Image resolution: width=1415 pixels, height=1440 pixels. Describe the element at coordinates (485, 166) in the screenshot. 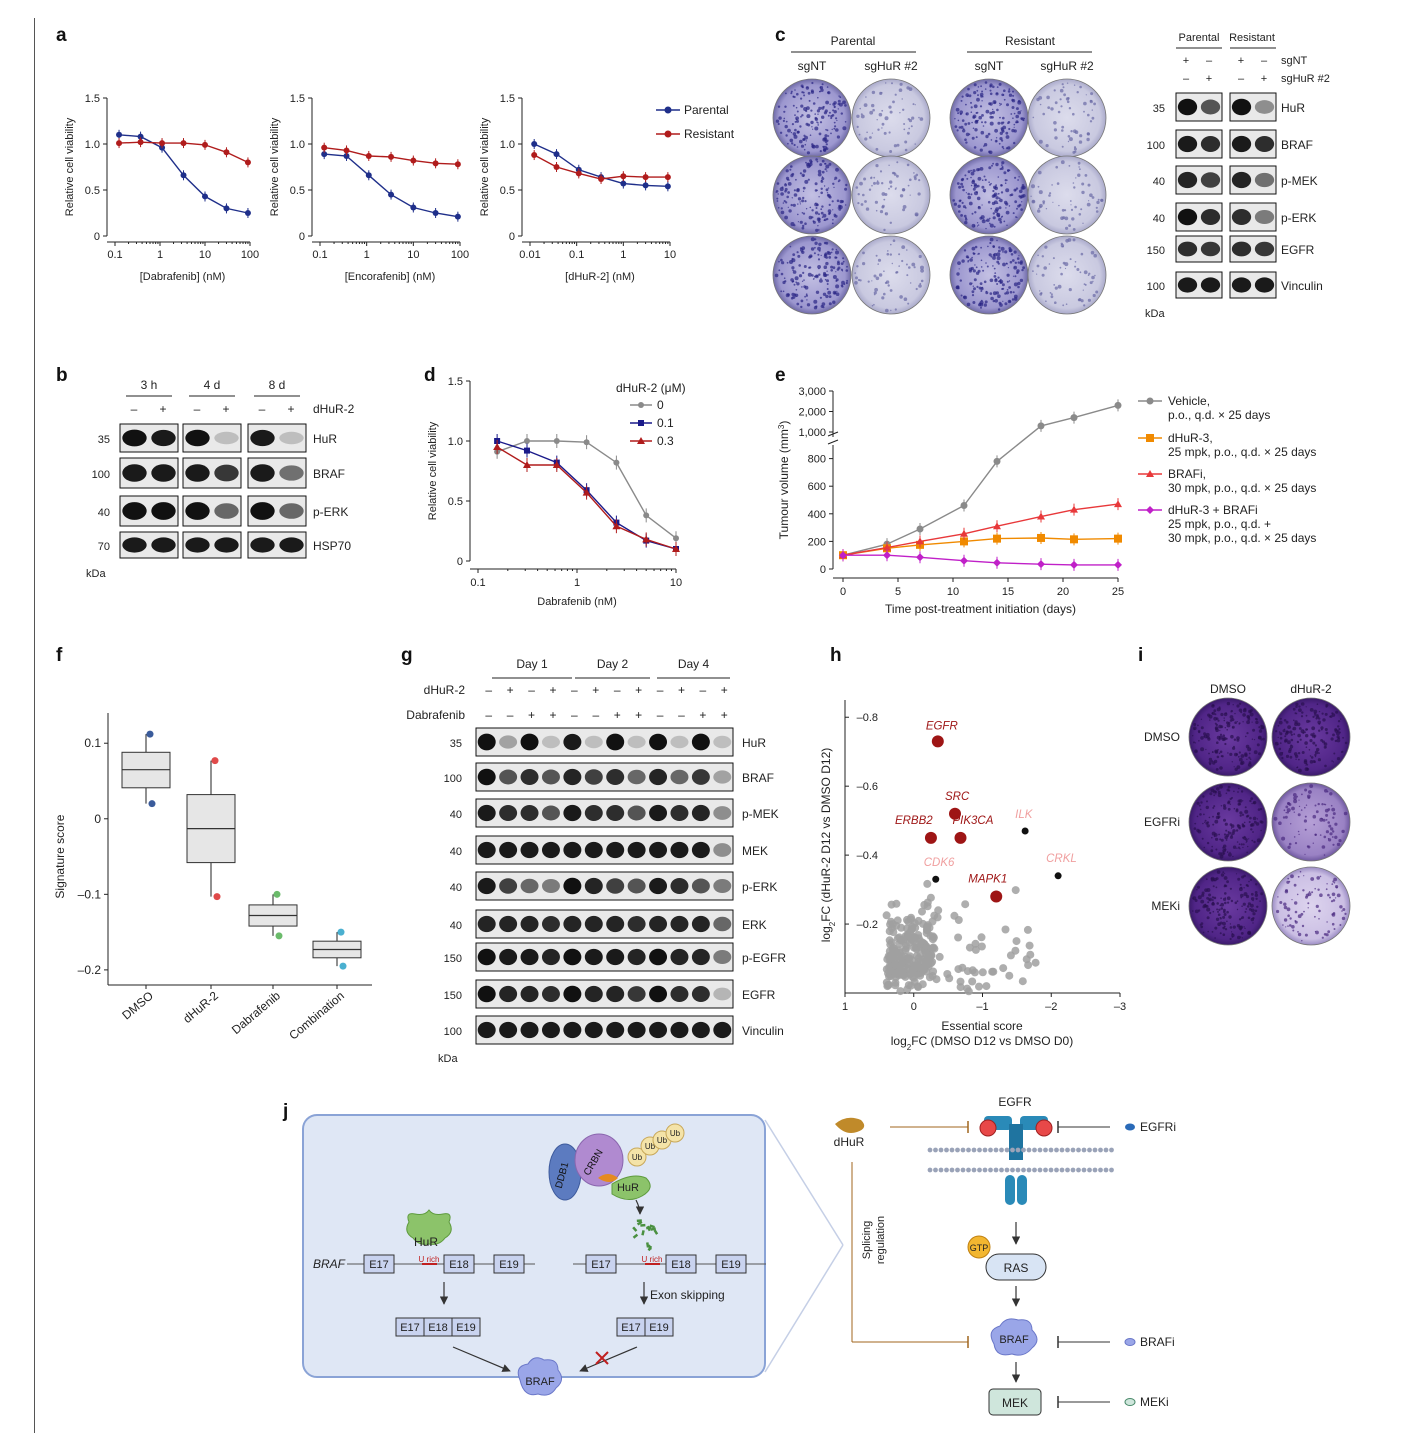

I see `y-axis-label: Relative cell viability` at that location.